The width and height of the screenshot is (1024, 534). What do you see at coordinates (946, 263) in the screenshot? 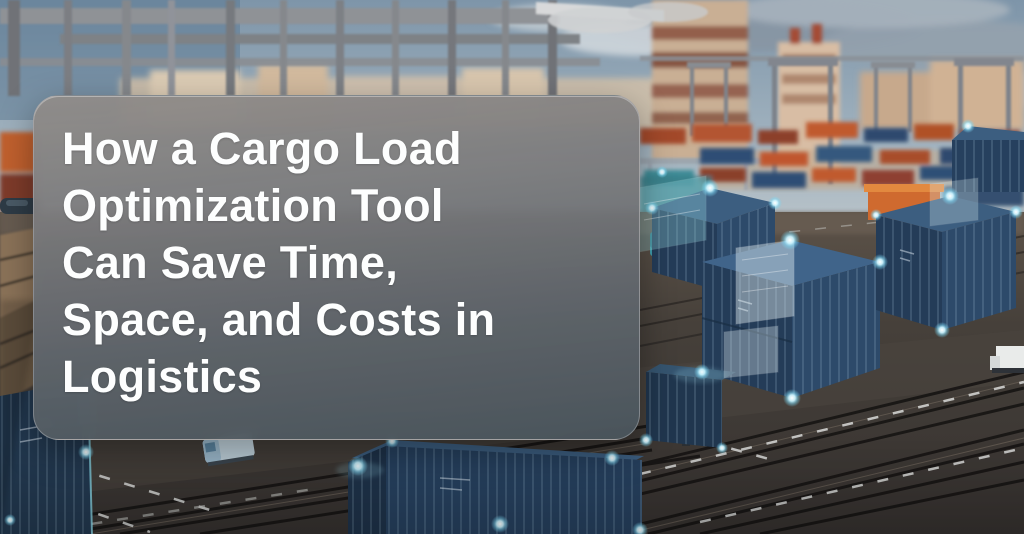
I see `container-c` at bounding box center [946, 263].